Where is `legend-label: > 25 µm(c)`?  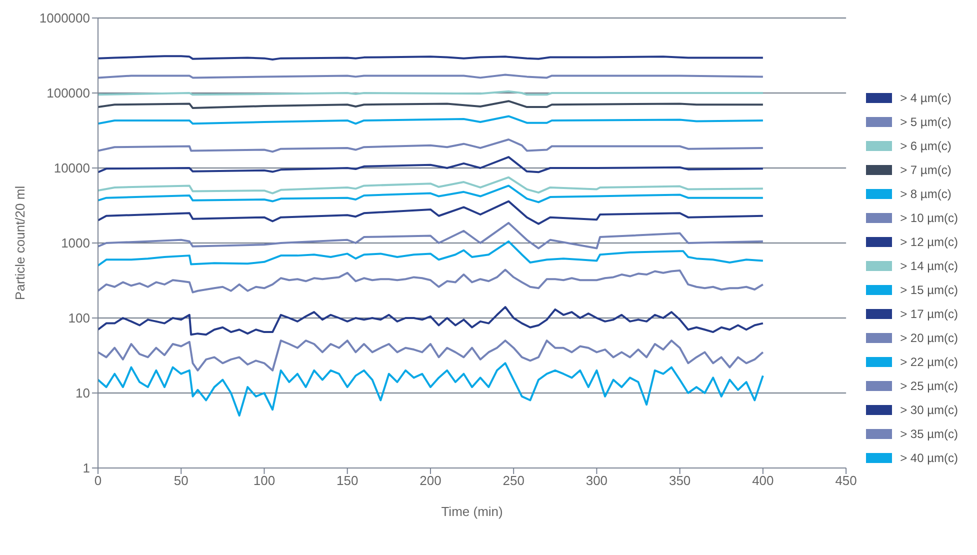 legend-label: > 25 µm(c) is located at coordinates (929, 386).